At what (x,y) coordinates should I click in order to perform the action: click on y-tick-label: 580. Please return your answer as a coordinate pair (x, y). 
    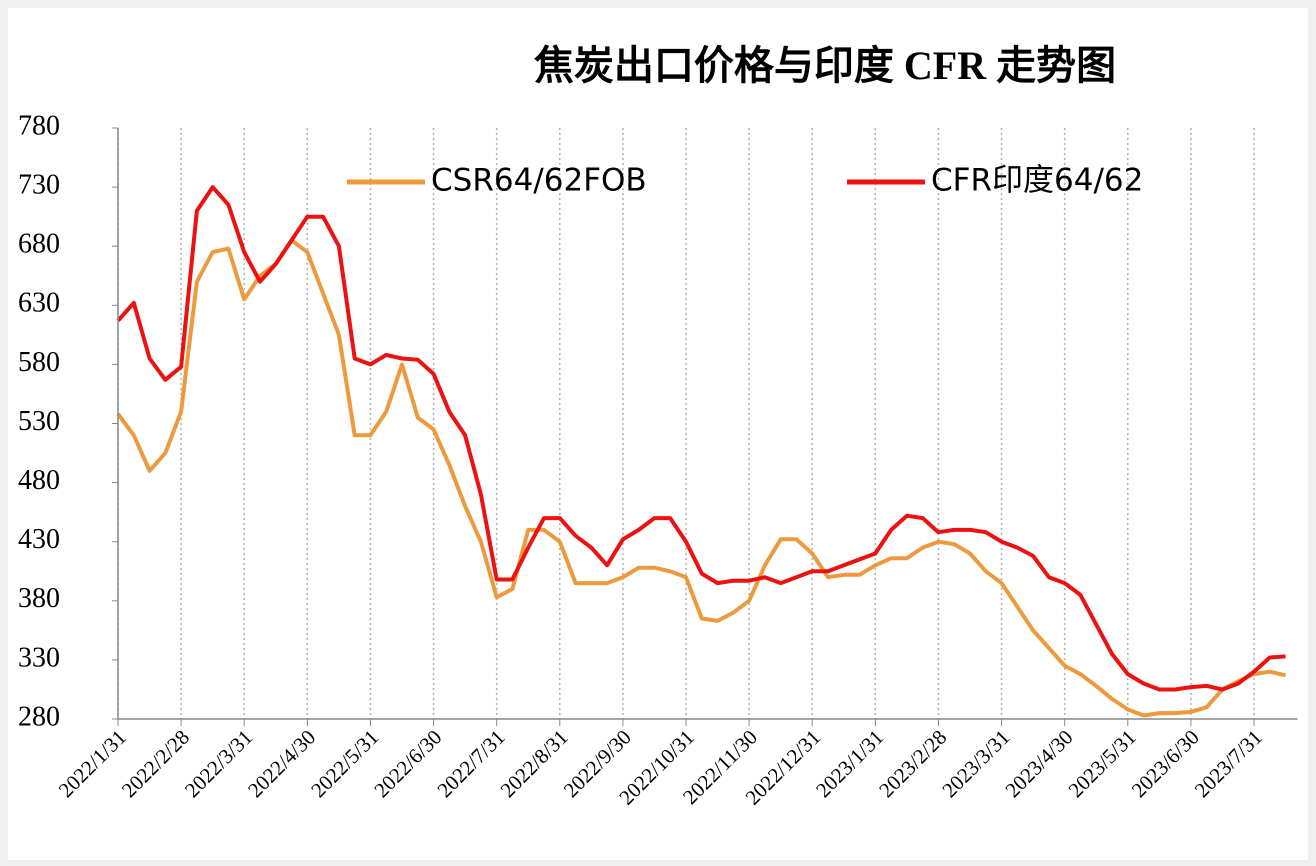
    Looking at the image, I should click on (39, 362).